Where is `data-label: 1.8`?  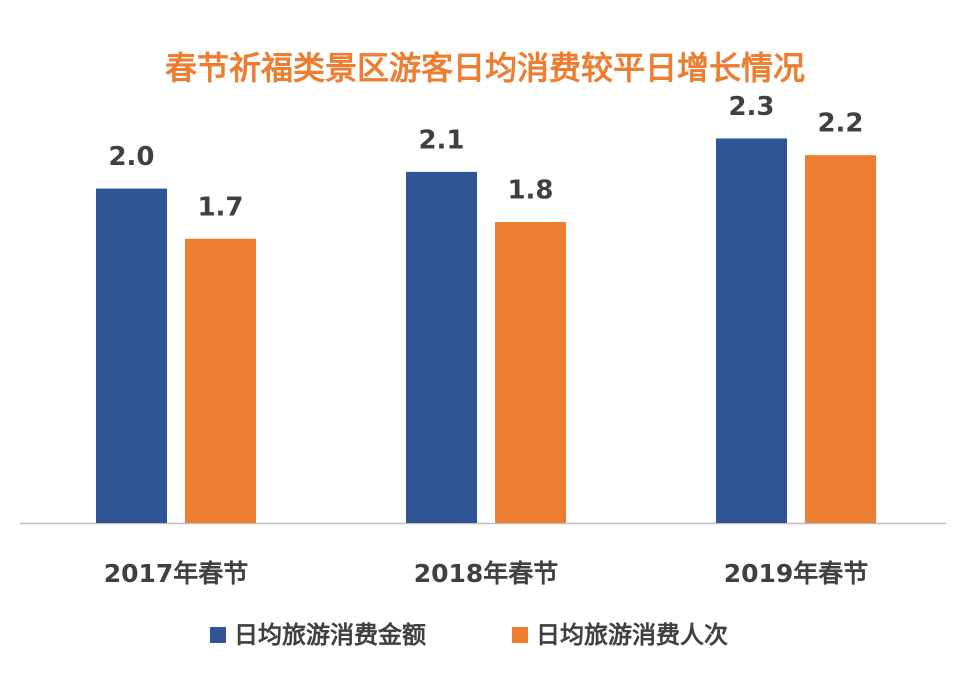
data-label: 1.8 is located at coordinates (530, 191).